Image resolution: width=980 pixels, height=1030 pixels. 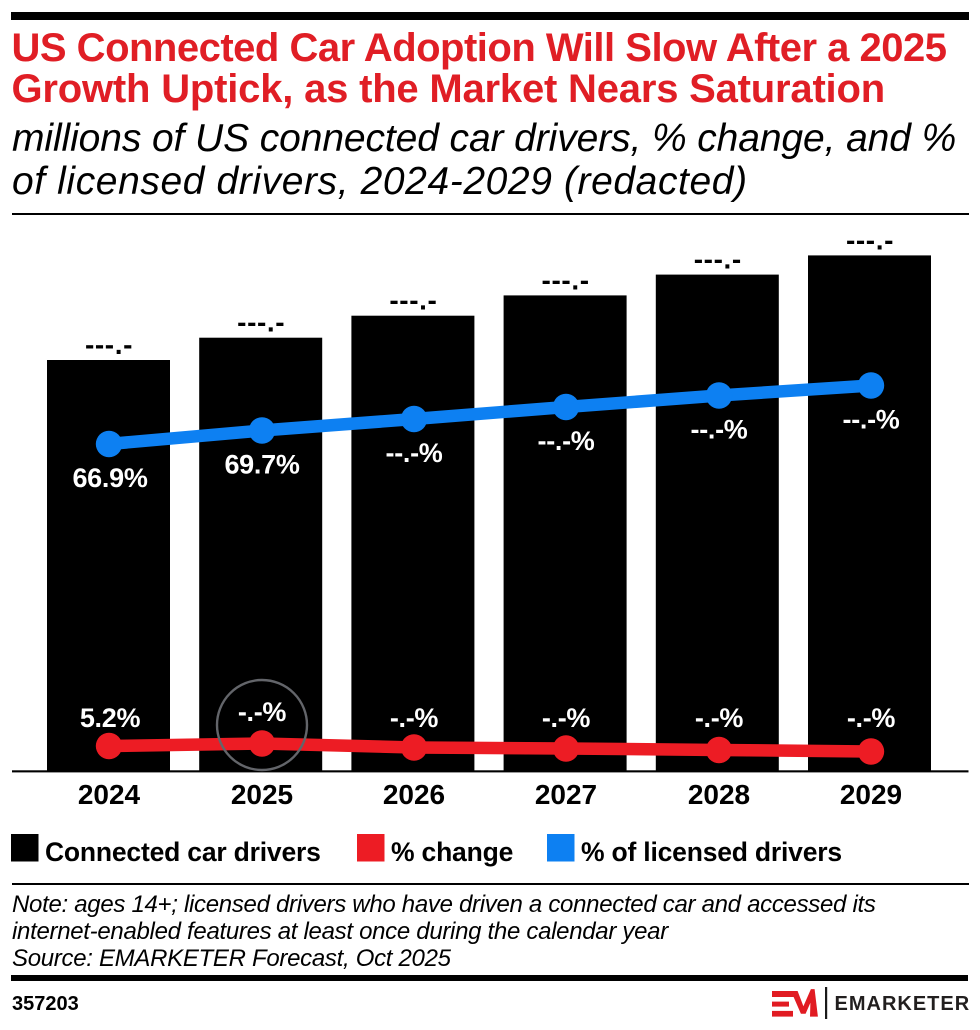 I want to click on svg-text: EMARKETER, so click(x=903, y=1004).